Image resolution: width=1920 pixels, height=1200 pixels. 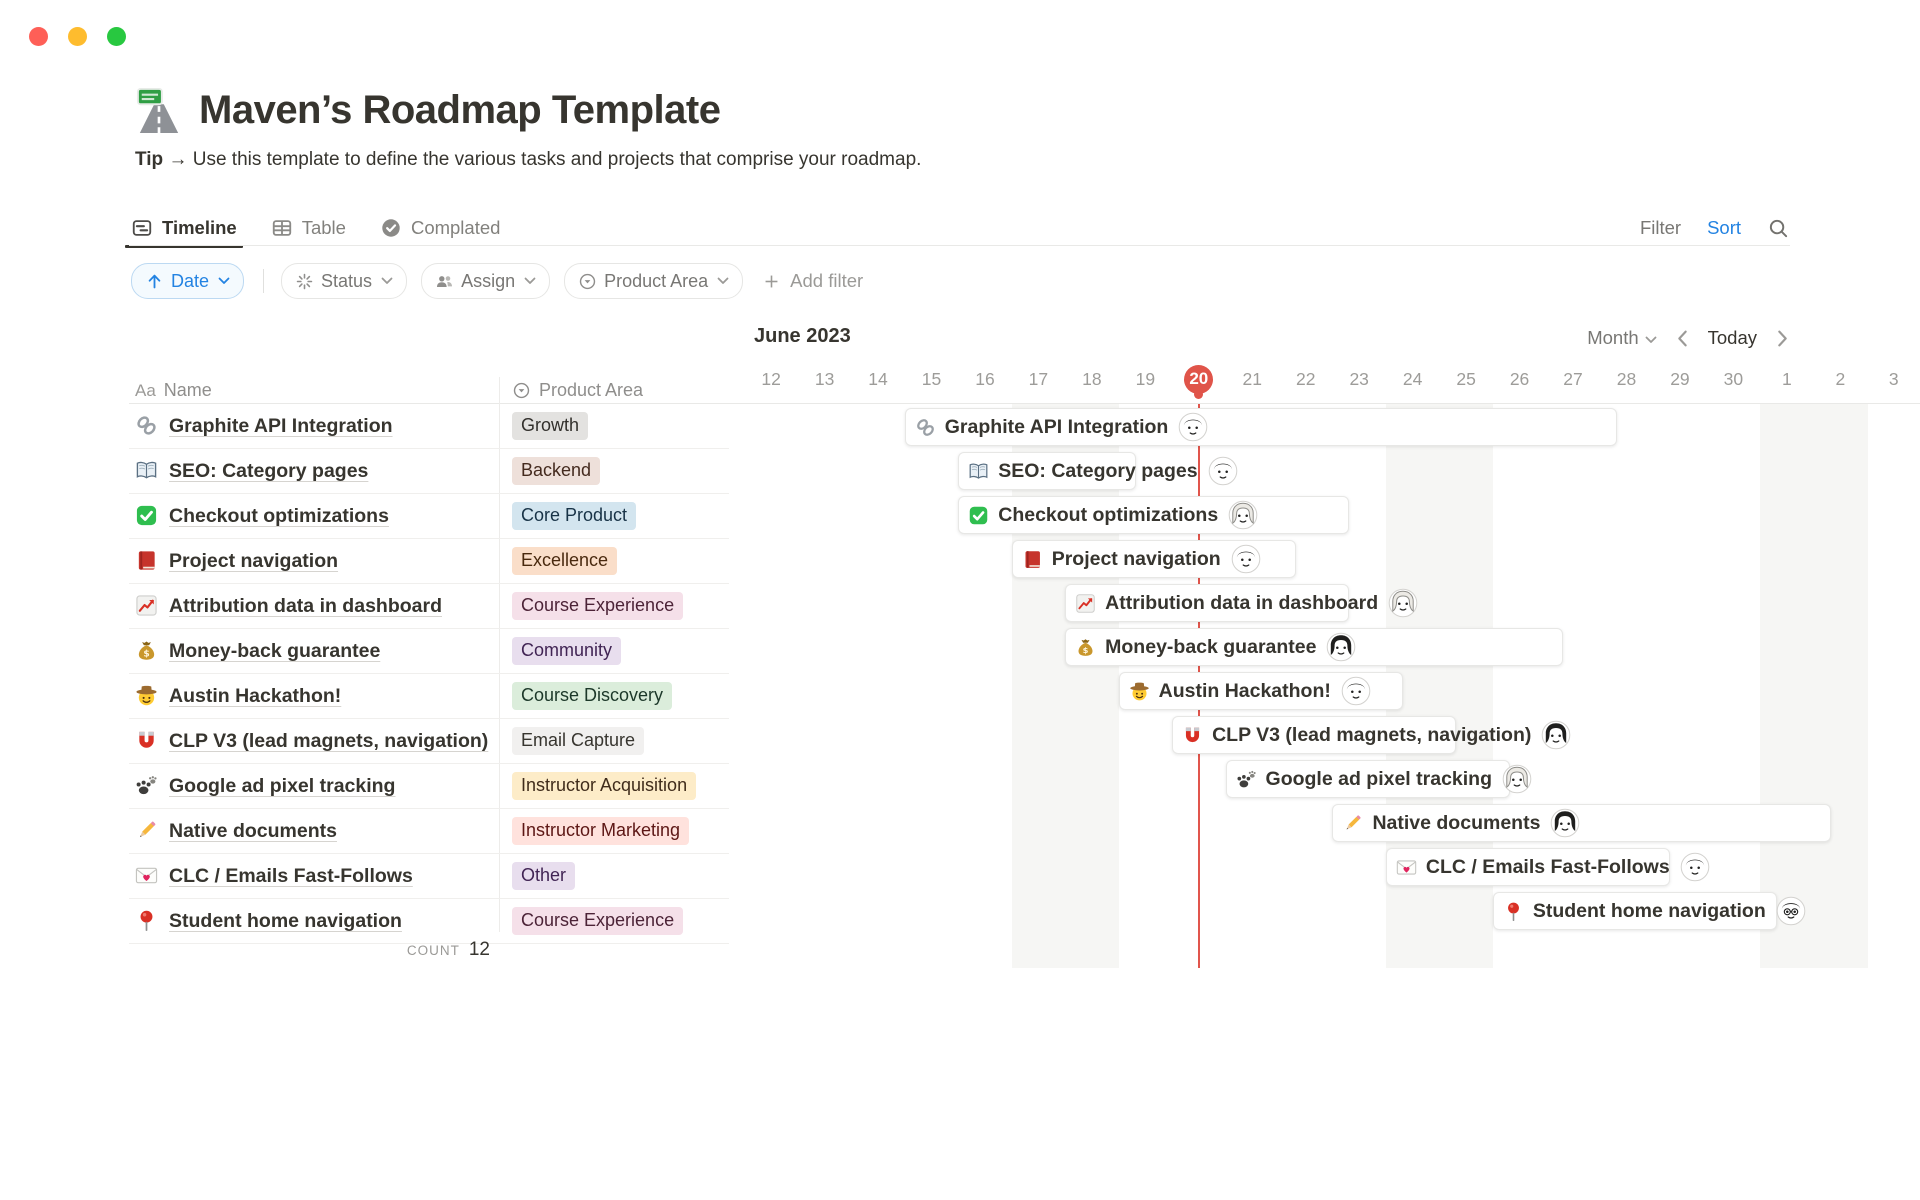 What do you see at coordinates (309, 950) in the screenshot?
I see `count-aggregate: COUNT 12` at bounding box center [309, 950].